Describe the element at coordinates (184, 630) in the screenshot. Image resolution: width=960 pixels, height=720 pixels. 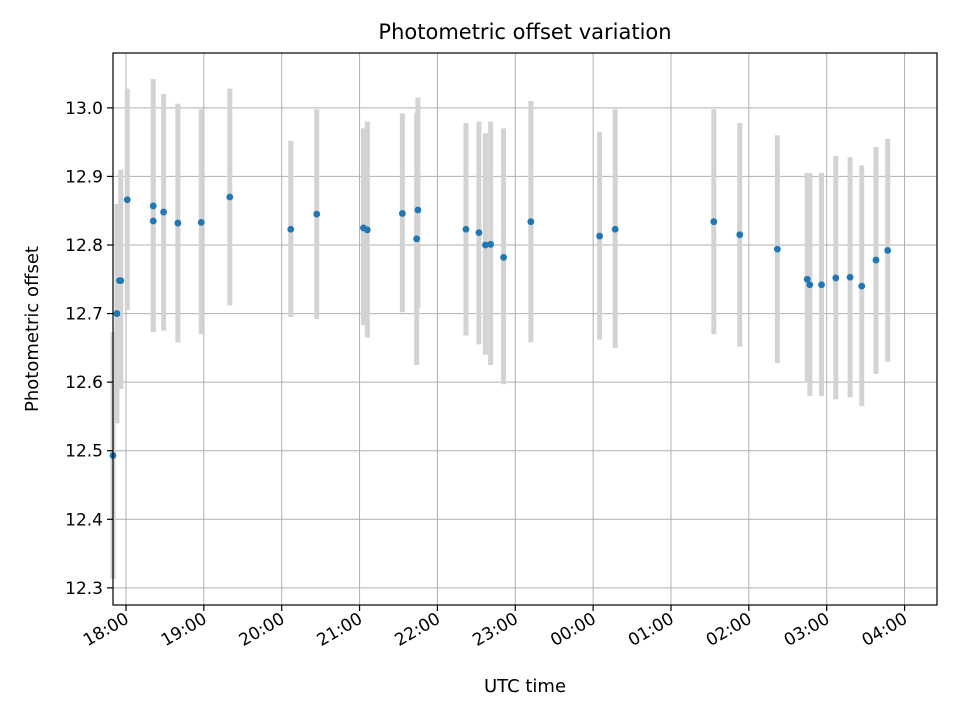
I see `x-tick-label: 19:00` at that location.